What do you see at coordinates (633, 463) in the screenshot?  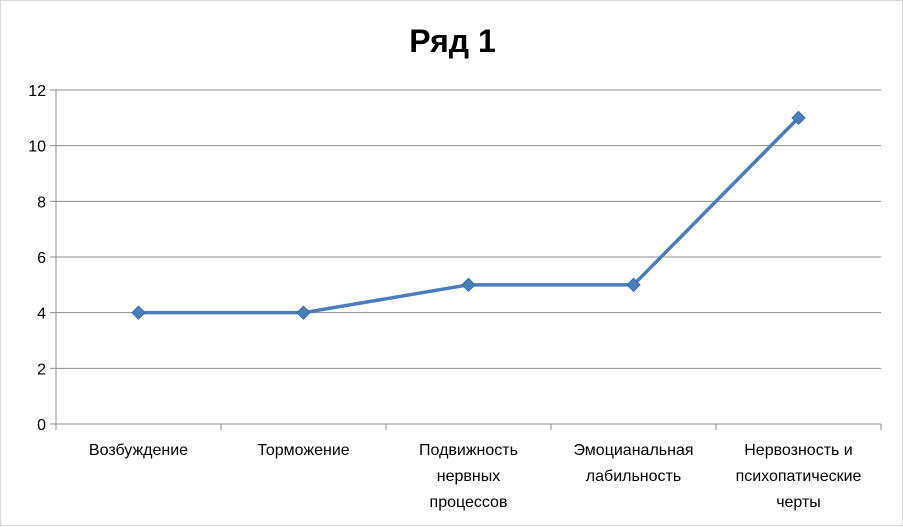 I see `x-category-label: Эмоцианальная лабильность` at bounding box center [633, 463].